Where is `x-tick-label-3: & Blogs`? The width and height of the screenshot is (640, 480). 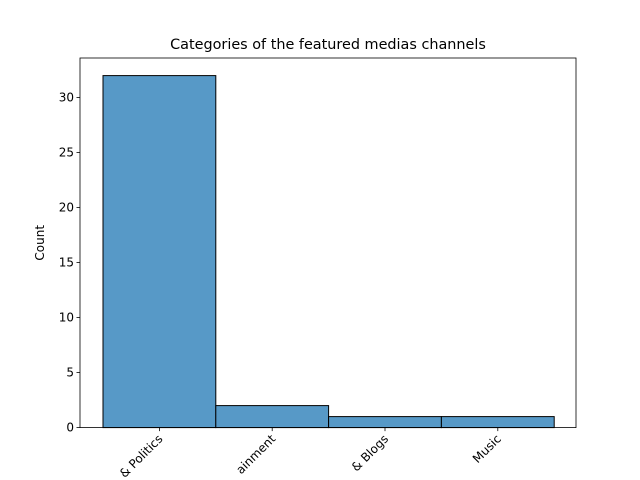
x-tick-label-3: & Blogs is located at coordinates (370, 453).